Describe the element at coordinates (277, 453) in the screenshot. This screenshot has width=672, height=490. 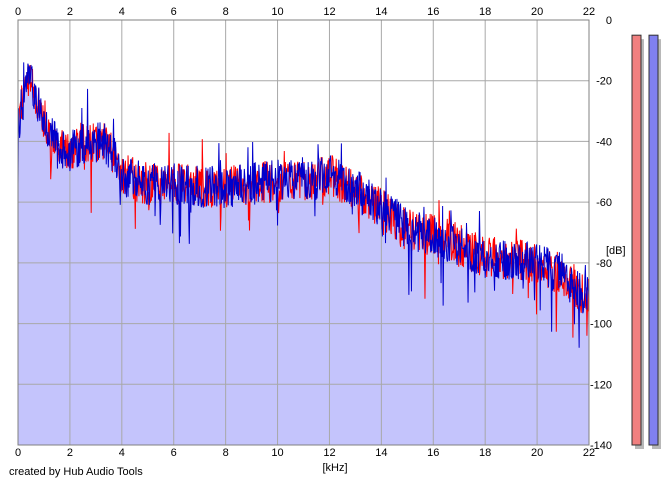
I see `x-tick-label-bottom: 10` at that location.